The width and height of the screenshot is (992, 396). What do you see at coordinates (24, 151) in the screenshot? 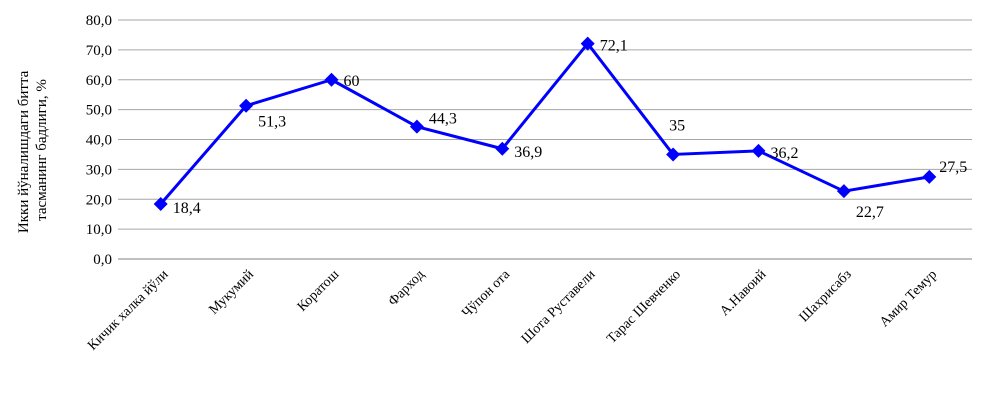
I see `y-axis-label-line-1: Икки йўналишдаги битта` at bounding box center [24, 151].